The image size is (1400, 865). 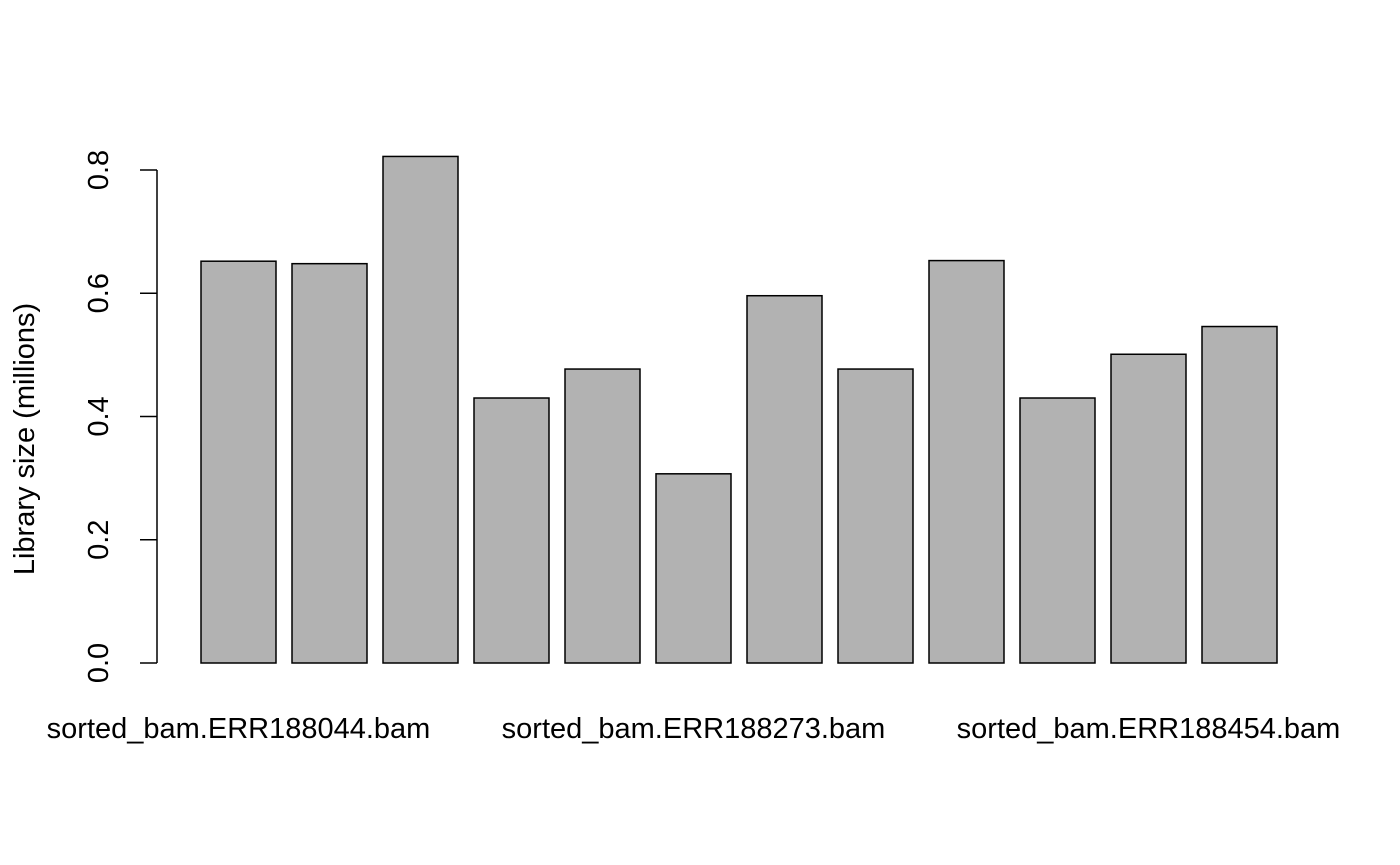 What do you see at coordinates (99, 416) in the screenshot?
I see `y-tick-label: 0.4` at bounding box center [99, 416].